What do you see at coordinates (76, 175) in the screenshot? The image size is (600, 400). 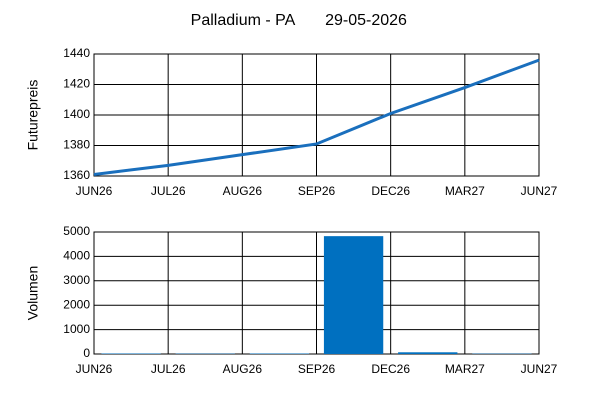 I see `y-tick-label: 1360` at bounding box center [76, 175].